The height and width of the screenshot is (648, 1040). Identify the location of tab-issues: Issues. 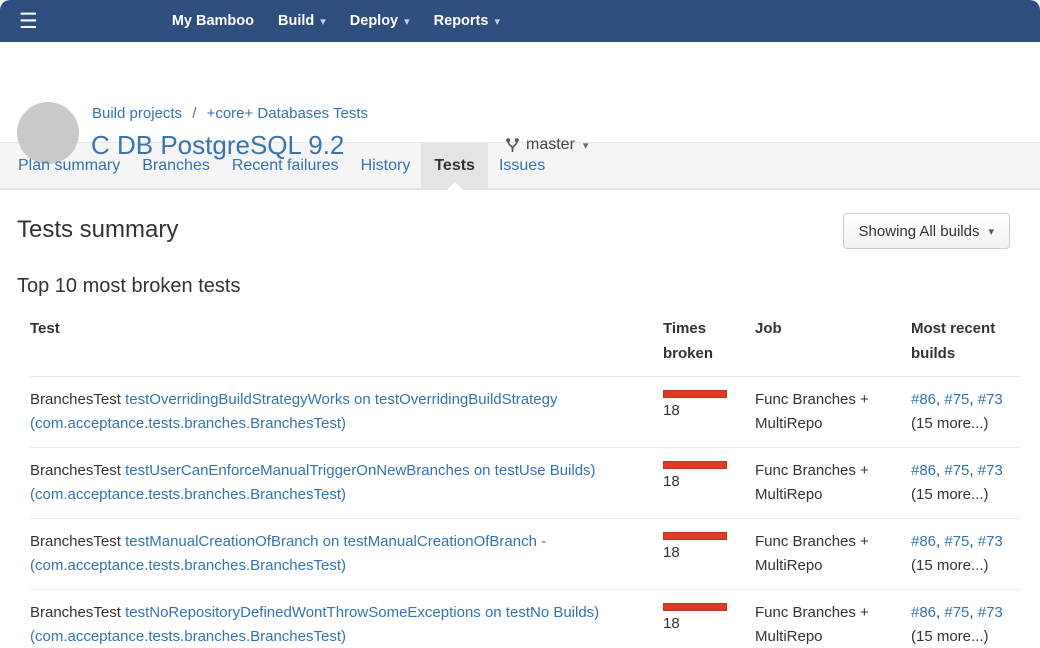
(522, 165).